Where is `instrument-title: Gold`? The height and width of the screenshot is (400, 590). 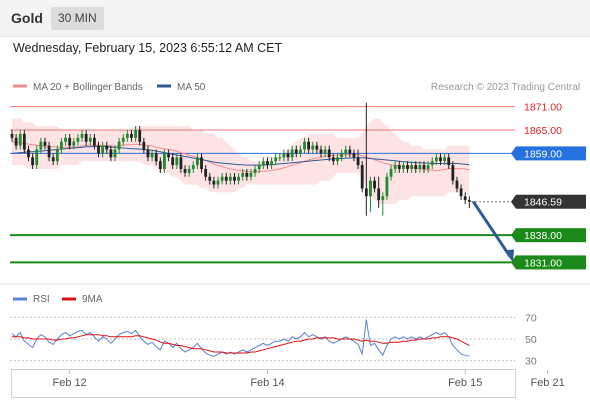 instrument-title: Gold is located at coordinates (27, 18).